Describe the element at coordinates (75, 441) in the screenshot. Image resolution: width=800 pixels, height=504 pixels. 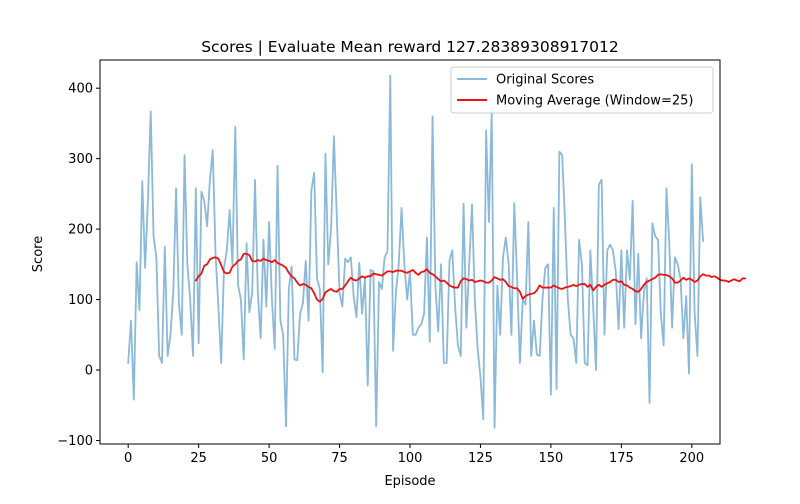
I see `y-tick-label: −100` at that location.